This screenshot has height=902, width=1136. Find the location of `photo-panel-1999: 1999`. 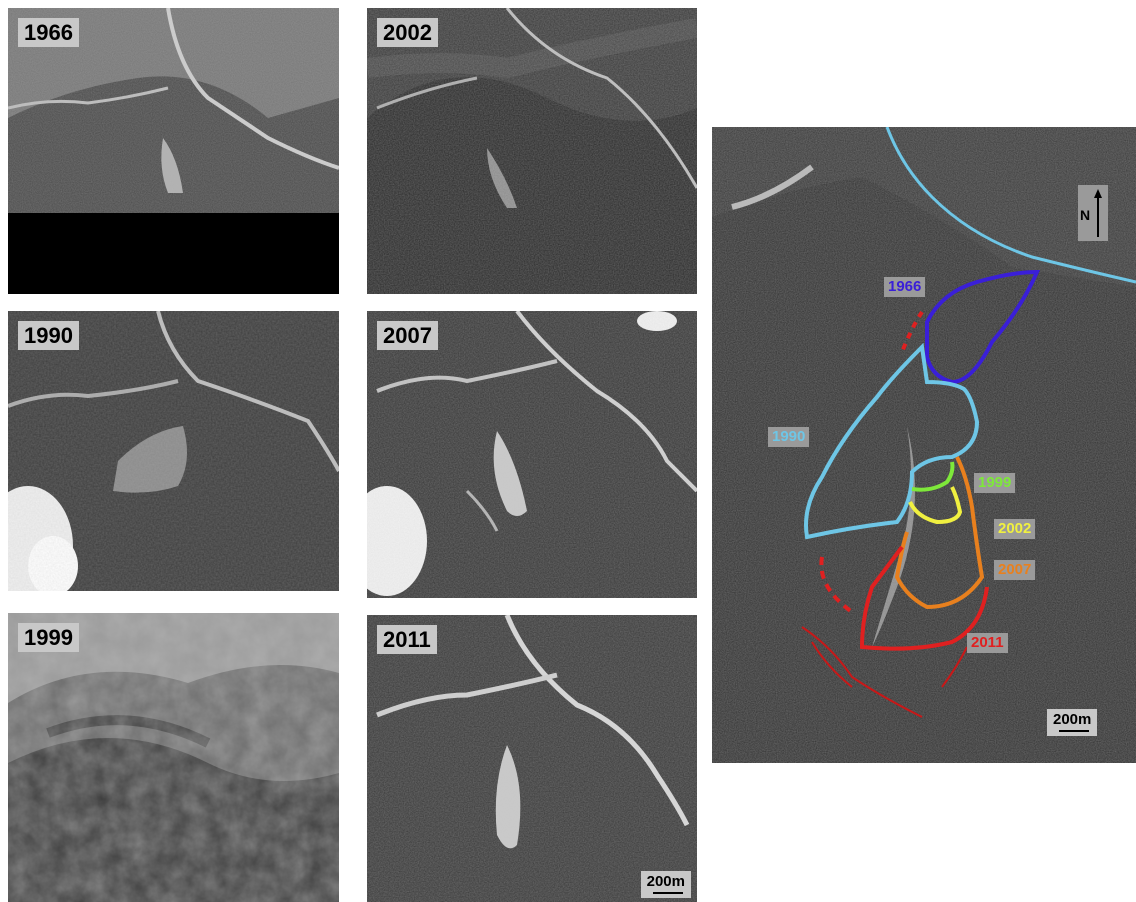

photo-panel-1999: 1999 is located at coordinates (173, 757).